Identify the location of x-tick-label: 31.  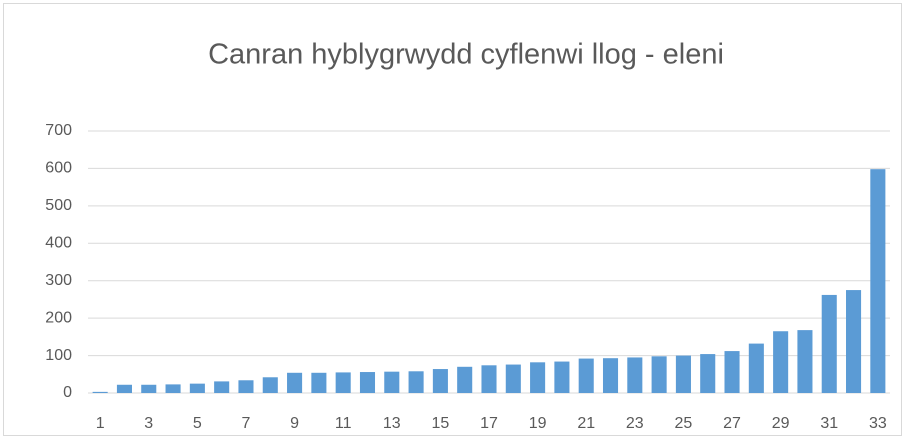
(829, 423).